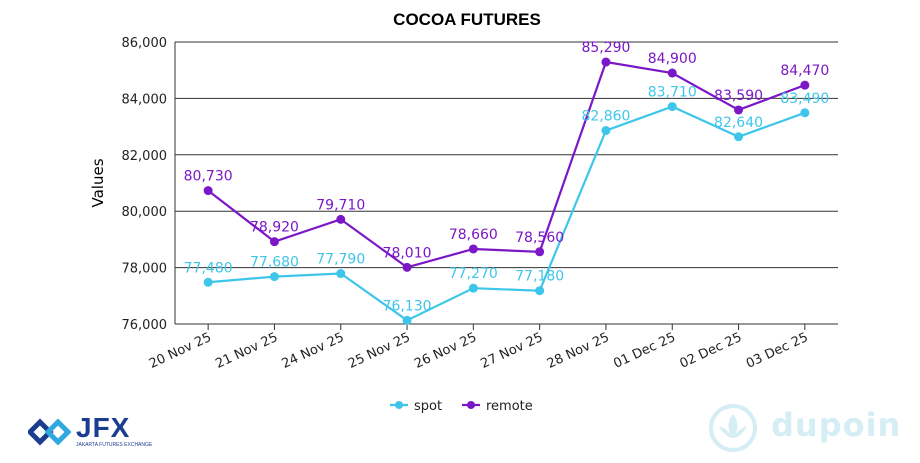  I want to click on data-label-remote: 78,920, so click(274, 228).